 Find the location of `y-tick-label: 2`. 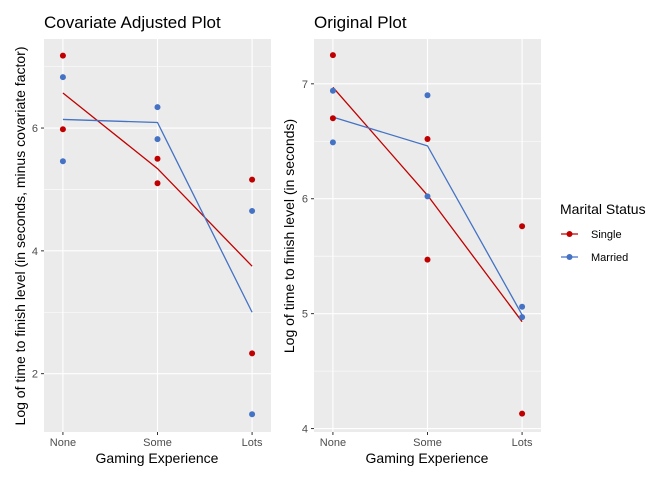

y-tick-label: 2 is located at coordinates (35, 375).